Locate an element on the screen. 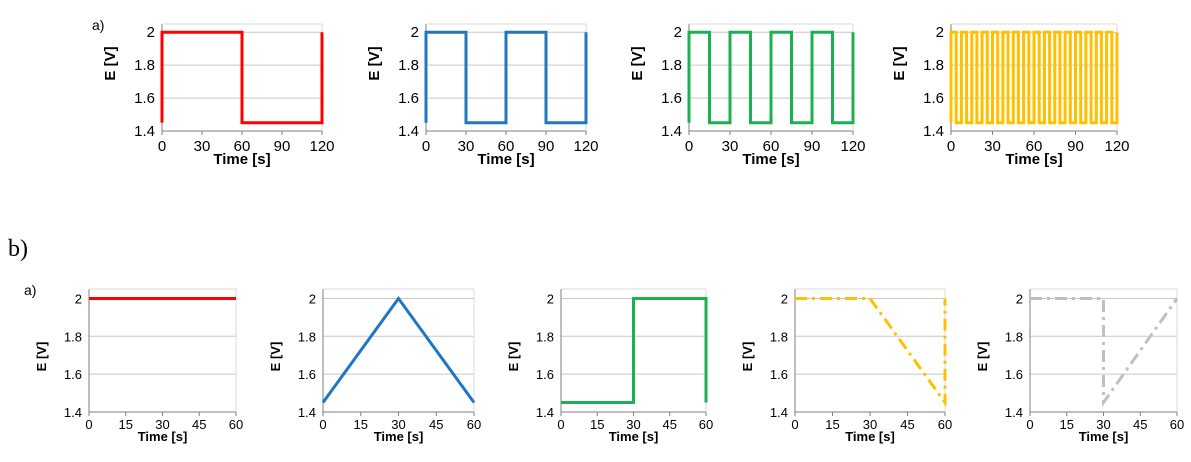  chart-b1: 0 15 30 45 60 1.4 1.6 1.8 2 Time [s] E [V] a) is located at coordinates (133, 363).